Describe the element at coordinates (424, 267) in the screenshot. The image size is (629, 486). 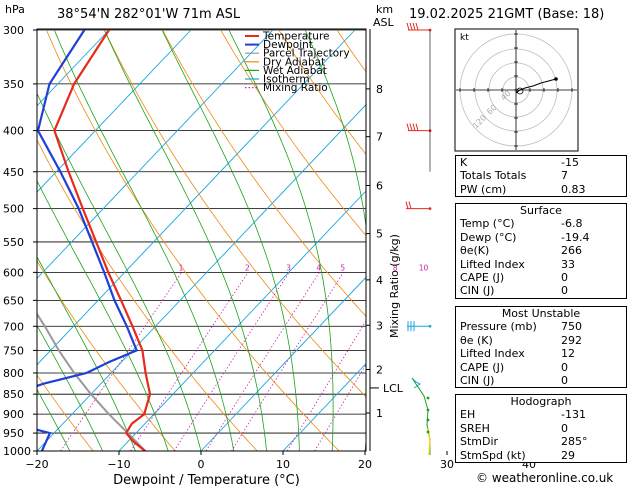
I see `mixing-ratio-label: 10` at that location.